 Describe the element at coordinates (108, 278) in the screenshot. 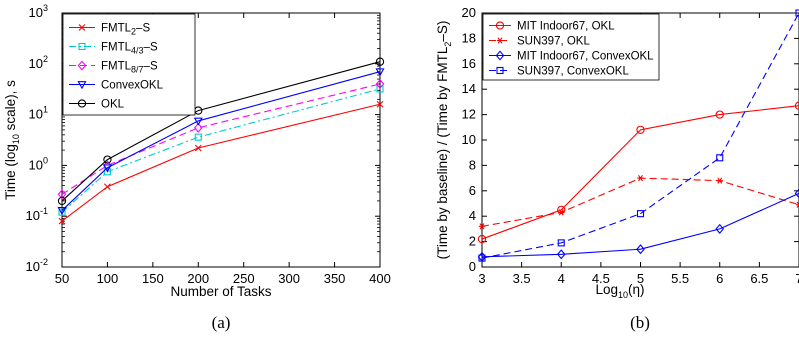

I see `x-tick-label: 100` at that location.